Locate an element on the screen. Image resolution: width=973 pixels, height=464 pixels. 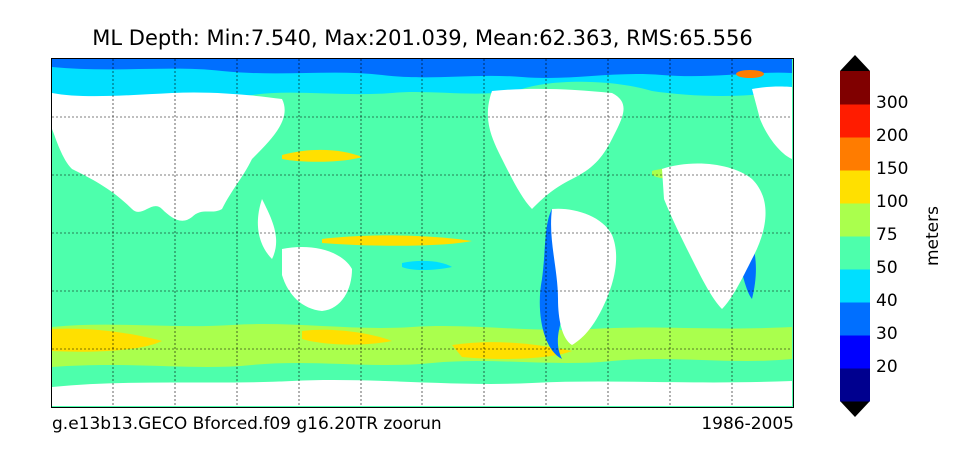
colorbar is located at coordinates (855, 236).